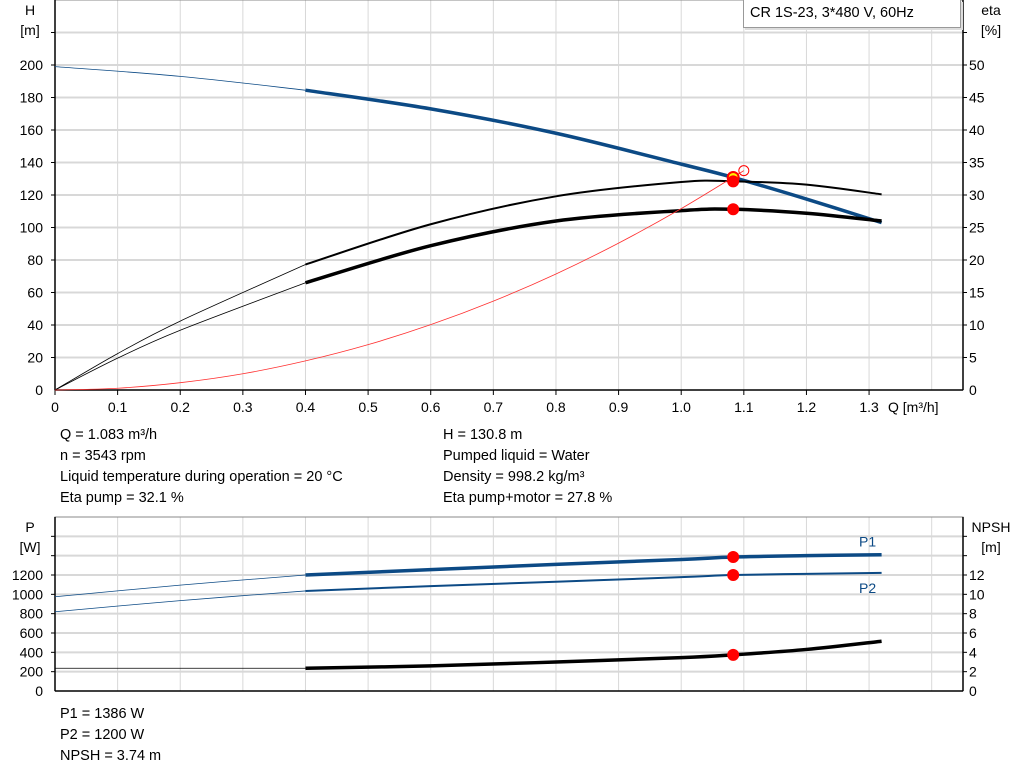 The image size is (1024, 781). I want to click on x-axis-label: Q [m³/h], so click(913, 407).